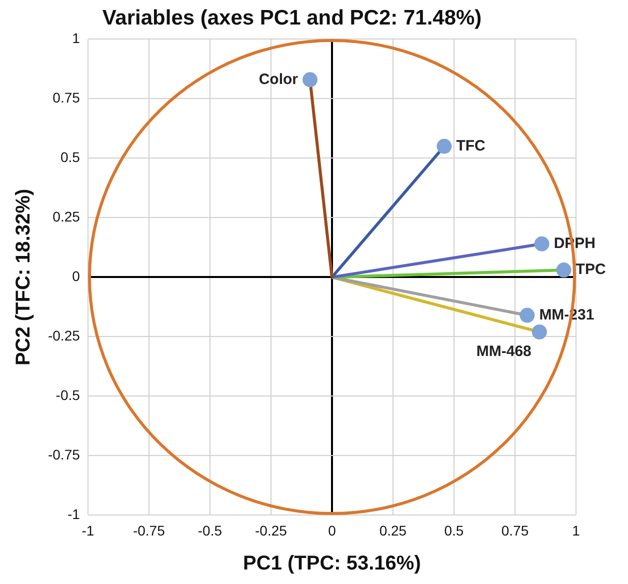 The height and width of the screenshot is (584, 628). Describe the element at coordinates (76, 276) in the screenshot. I see `y-tick-label: 0` at that location.